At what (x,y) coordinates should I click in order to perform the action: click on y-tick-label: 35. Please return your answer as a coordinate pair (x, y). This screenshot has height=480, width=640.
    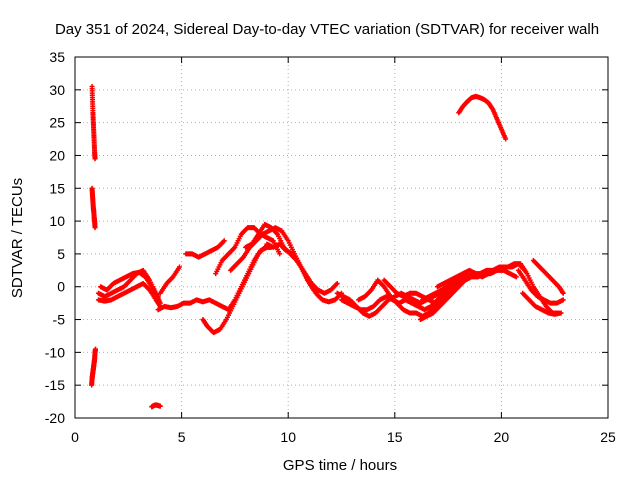
    Looking at the image, I should click on (57, 57).